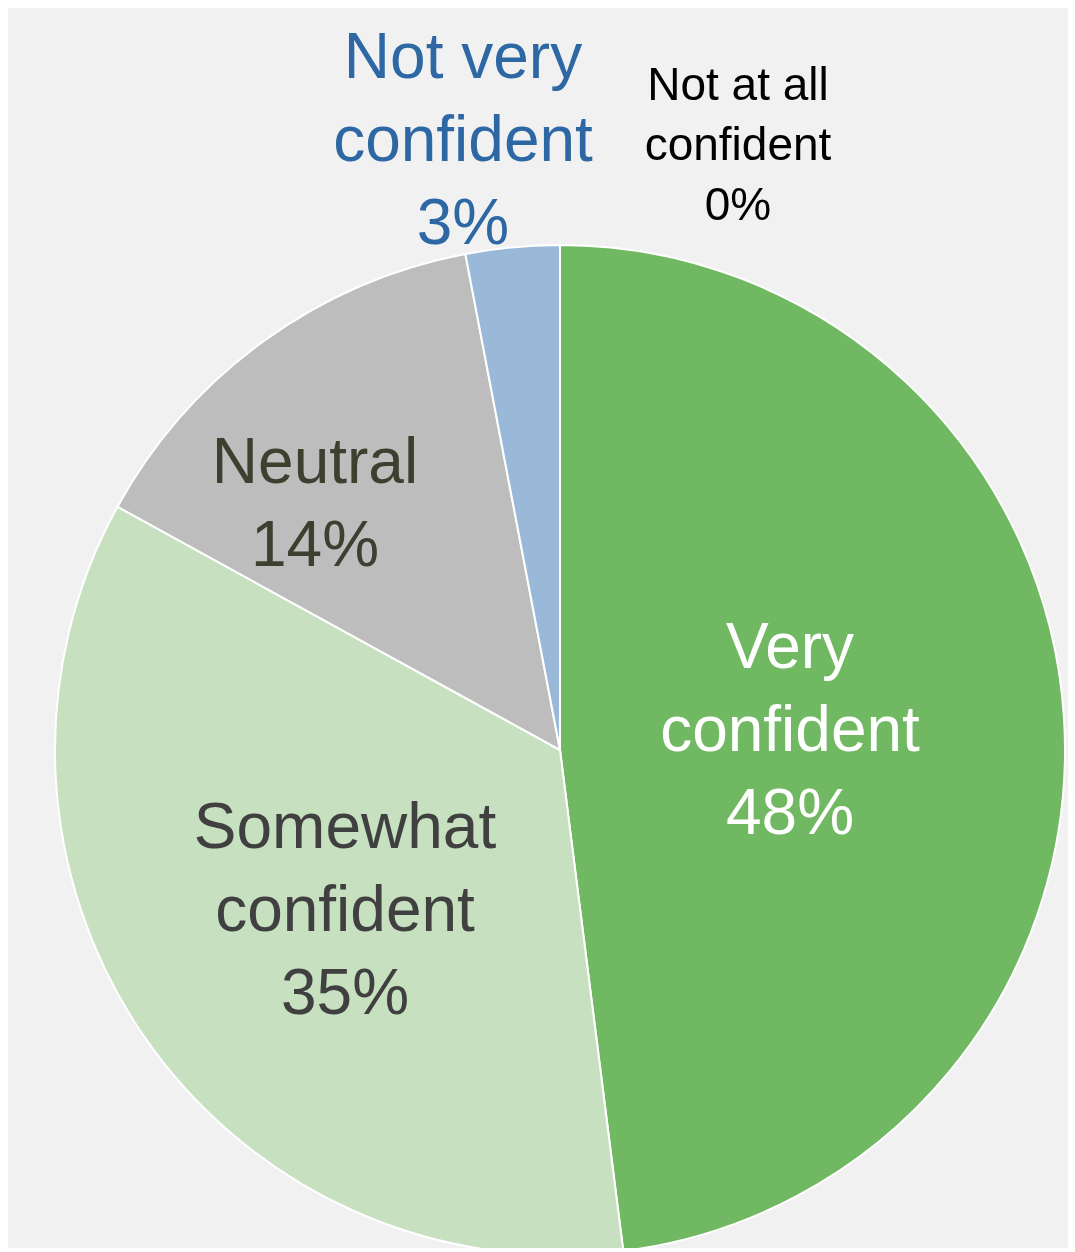  I want to click on data-label: 14%, so click(315, 544).